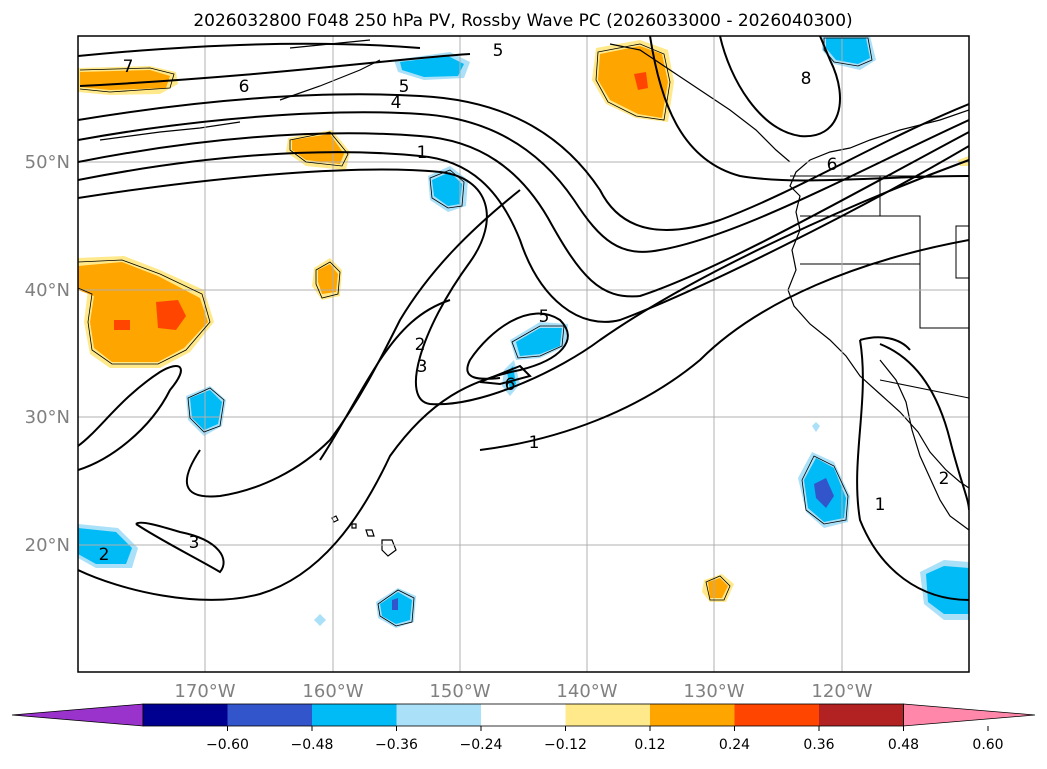 Image resolution: width=1047 pixels, height=769 pixels. Describe the element at coordinates (818, 745) in the screenshot. I see `colorbar-tick-label: 0.36` at that location.